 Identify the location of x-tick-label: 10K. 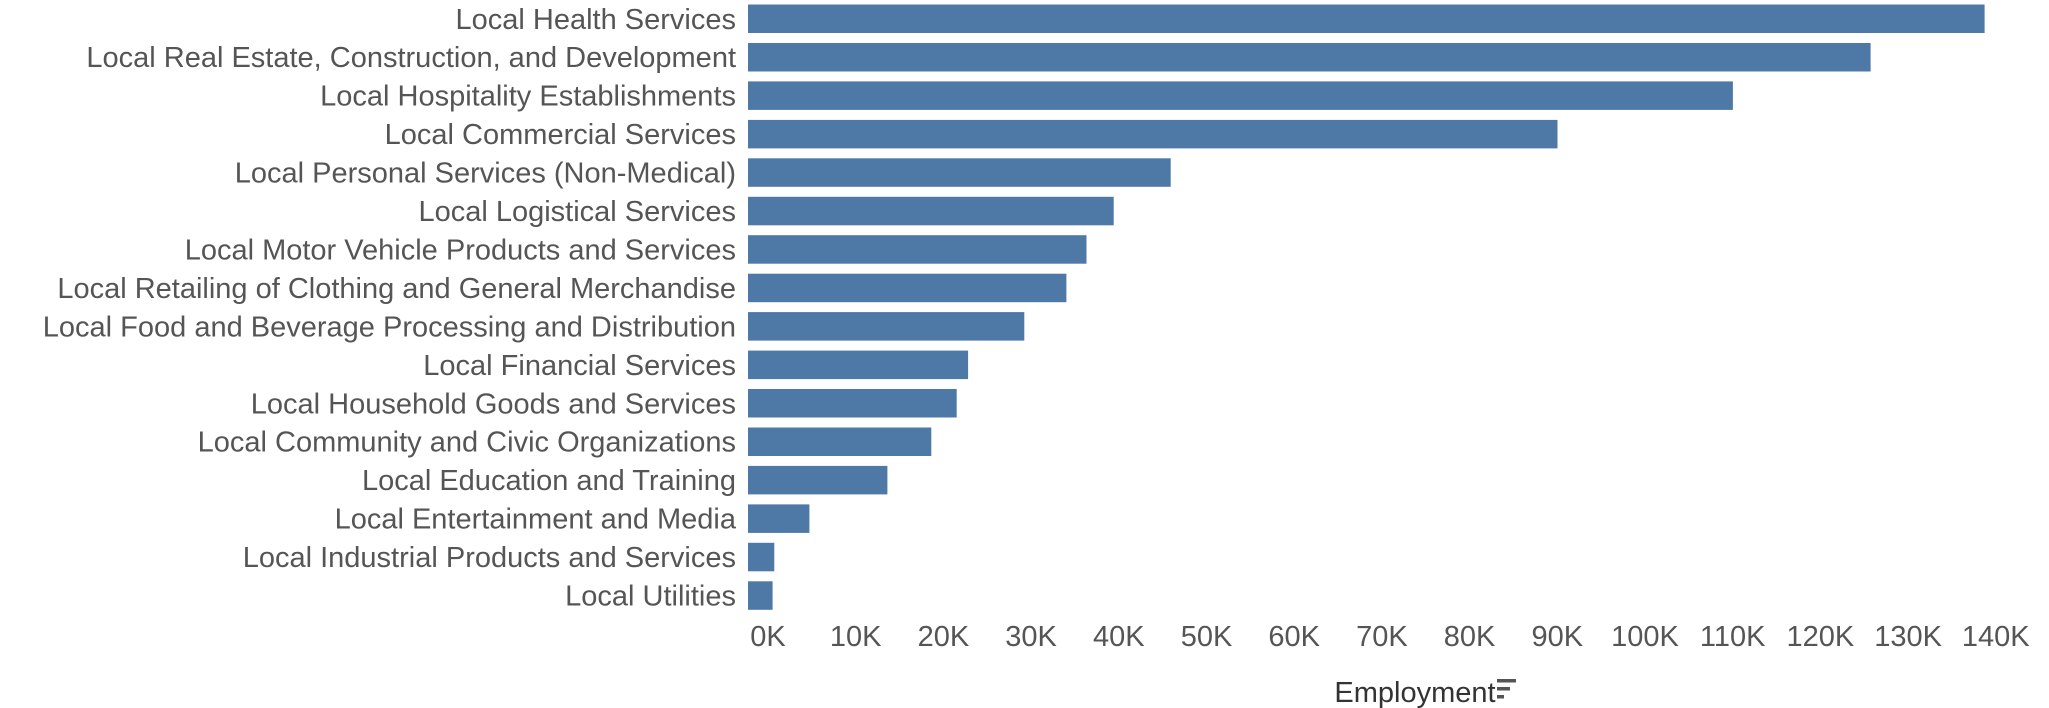
(856, 637).